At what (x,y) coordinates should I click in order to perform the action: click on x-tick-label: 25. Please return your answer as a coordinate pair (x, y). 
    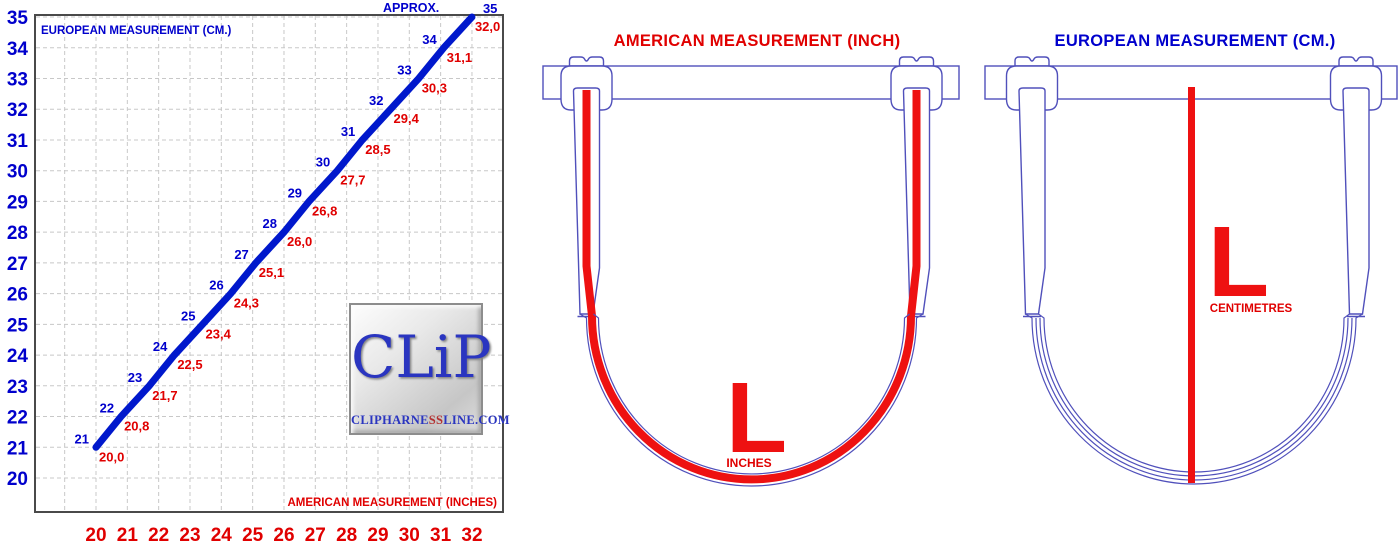
    Looking at the image, I should click on (253, 535).